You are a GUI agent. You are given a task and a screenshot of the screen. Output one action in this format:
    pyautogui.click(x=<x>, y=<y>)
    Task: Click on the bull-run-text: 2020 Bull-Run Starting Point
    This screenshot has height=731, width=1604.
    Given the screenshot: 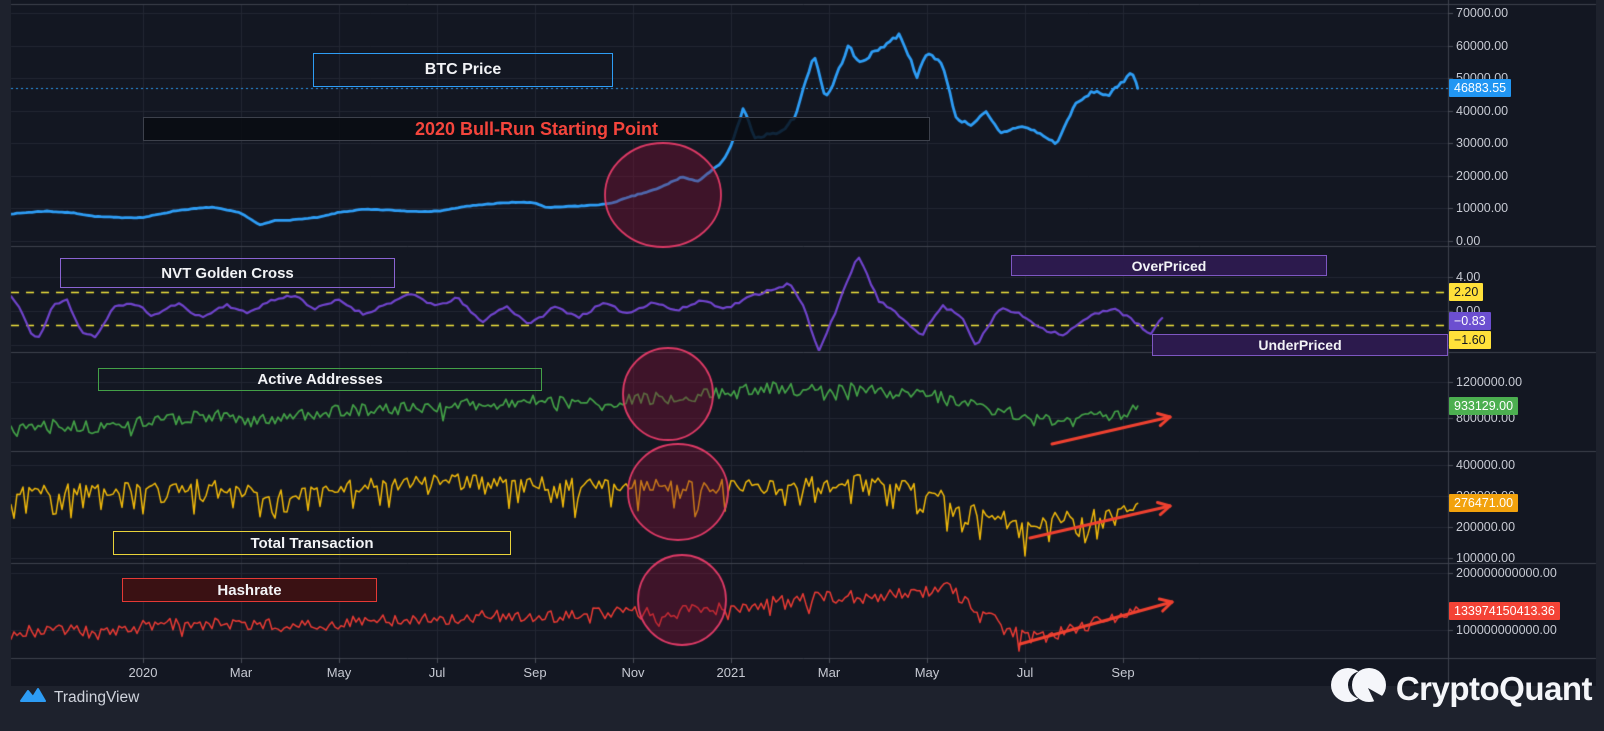 What is the action you would take?
    pyautogui.click(x=536, y=128)
    